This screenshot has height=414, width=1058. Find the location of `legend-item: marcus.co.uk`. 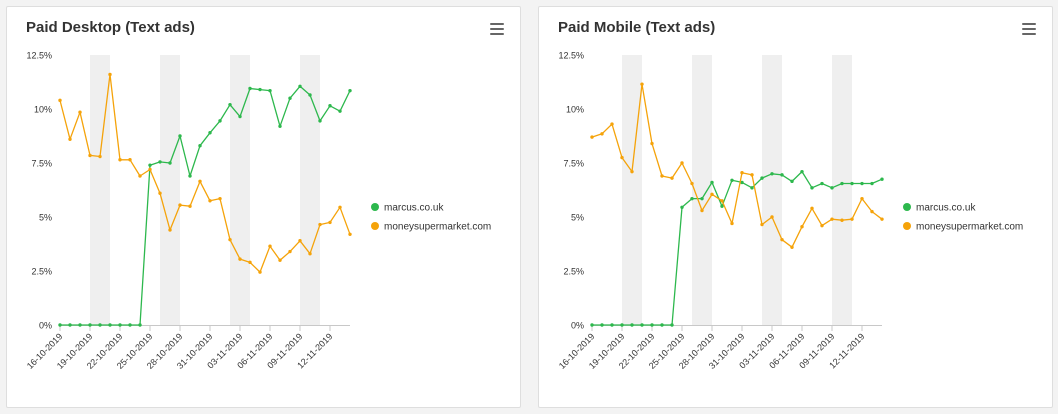

legend-item: marcus.co.uk is located at coordinates (407, 208).